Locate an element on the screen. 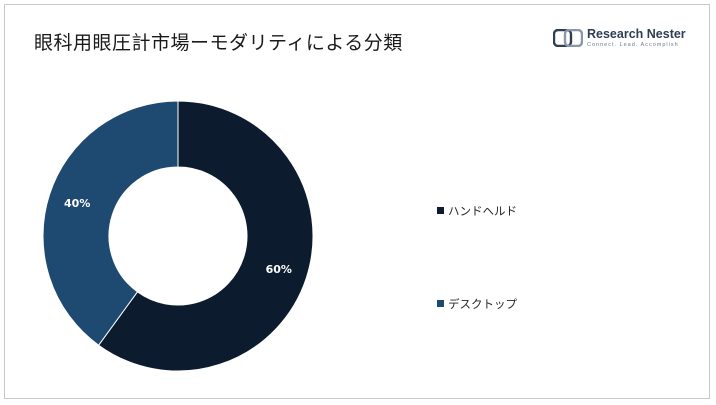  legend-swatch-handheld is located at coordinates (440, 210).